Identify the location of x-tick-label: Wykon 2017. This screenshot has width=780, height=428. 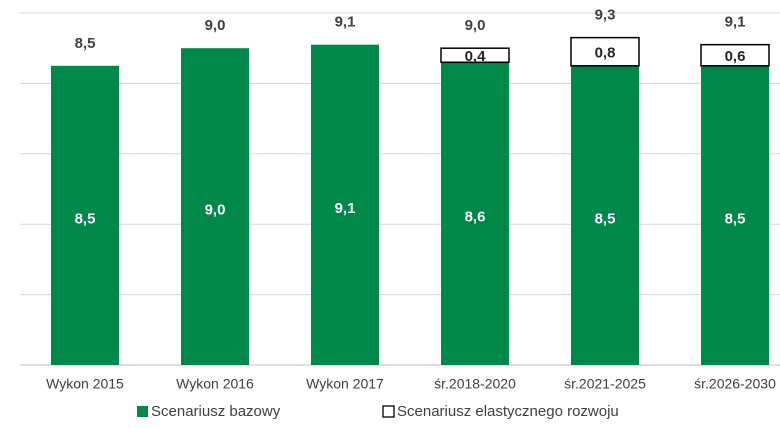
(345, 384).